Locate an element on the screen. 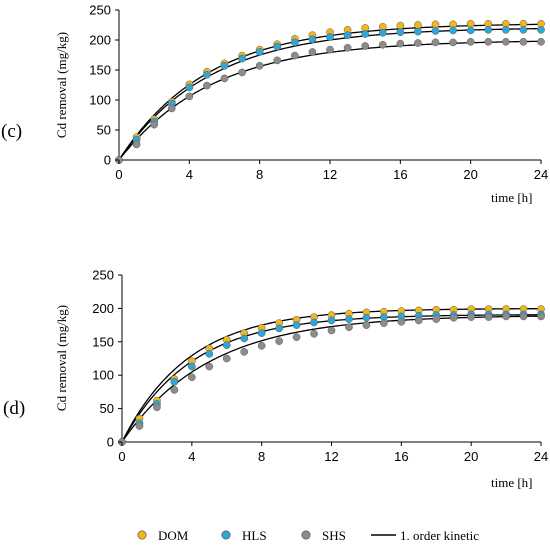 The width and height of the screenshot is (550, 547). legend-item-fit: 1. order kinetic is located at coordinates (425, 535).